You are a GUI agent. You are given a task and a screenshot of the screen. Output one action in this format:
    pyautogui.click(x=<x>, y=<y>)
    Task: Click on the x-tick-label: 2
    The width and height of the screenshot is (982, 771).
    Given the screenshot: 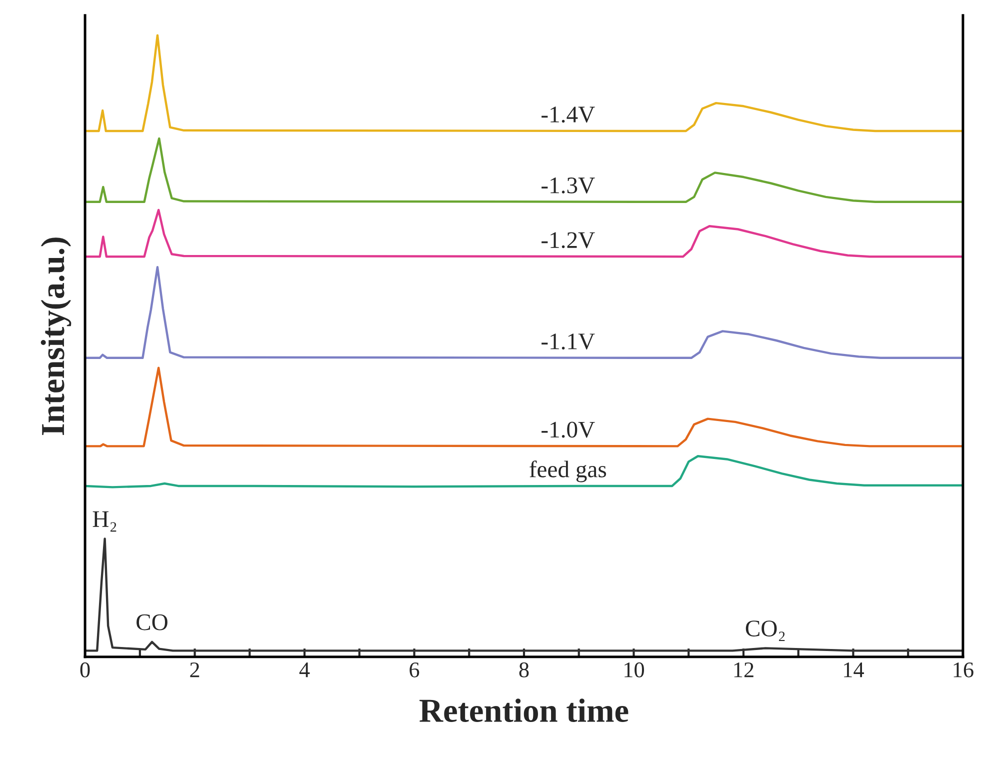 What is the action you would take?
    pyautogui.click(x=195, y=670)
    